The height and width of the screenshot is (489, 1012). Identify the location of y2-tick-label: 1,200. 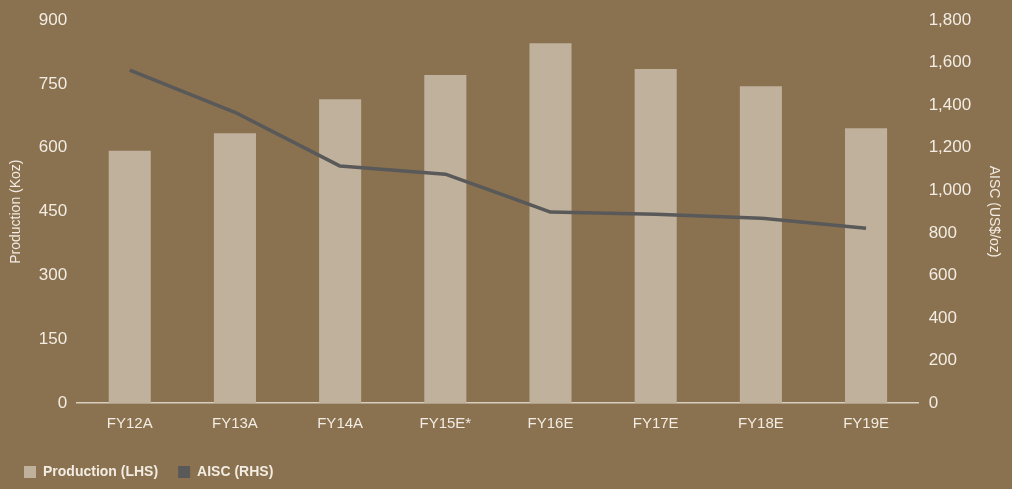
(950, 147).